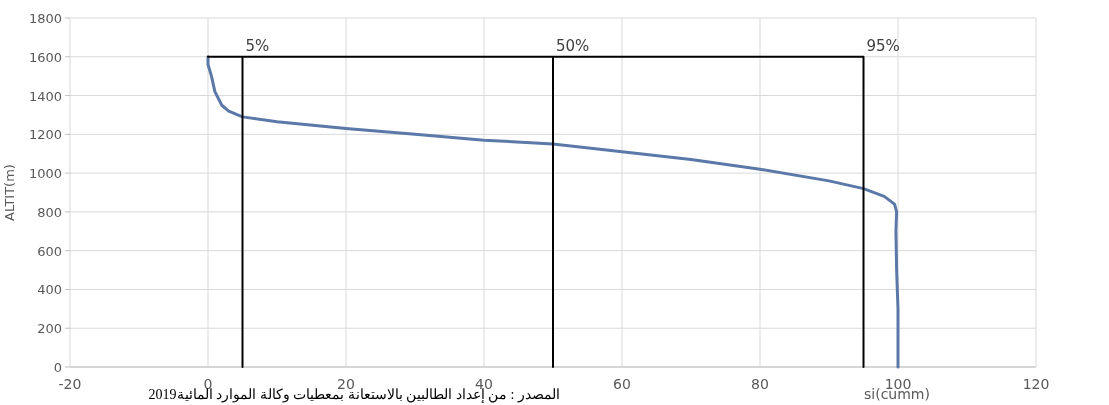 The width and height of the screenshot is (1109, 405). I want to click on y-tick-label: 600, so click(49, 251).